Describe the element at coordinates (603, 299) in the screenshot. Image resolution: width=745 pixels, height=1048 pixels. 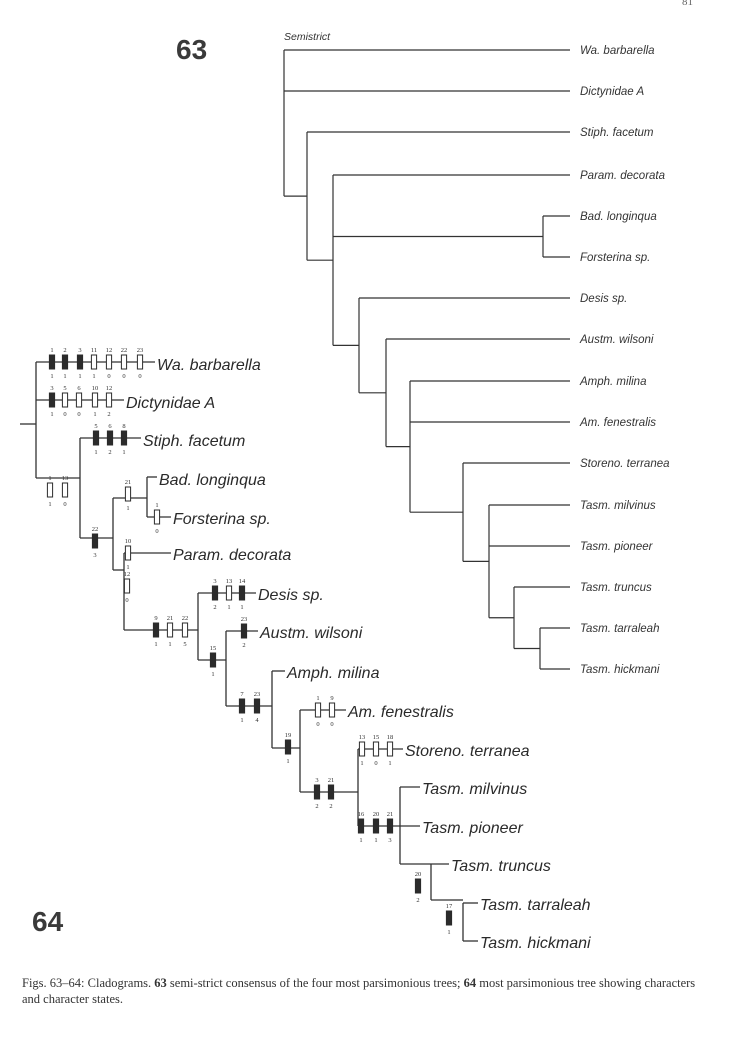
I see `tree63-taxon-label: Desis sp.` at that location.